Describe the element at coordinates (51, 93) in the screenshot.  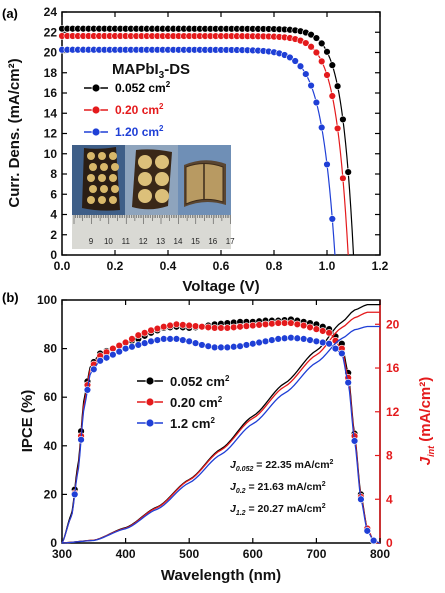
I see `y-tick-label: 16` at that location.